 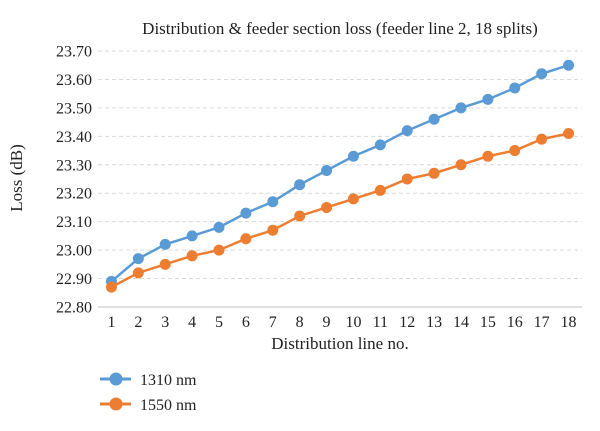 What do you see at coordinates (16, 178) in the screenshot?
I see `y-axis-label: Loss (dB)` at bounding box center [16, 178].